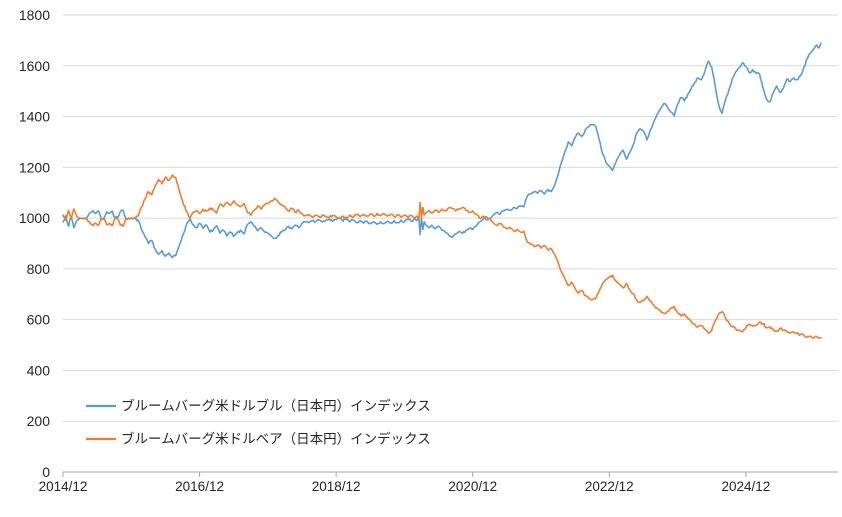 This screenshot has height=517, width=842. What do you see at coordinates (39, 320) in the screenshot?
I see `y-axis-label-600: 600` at bounding box center [39, 320].